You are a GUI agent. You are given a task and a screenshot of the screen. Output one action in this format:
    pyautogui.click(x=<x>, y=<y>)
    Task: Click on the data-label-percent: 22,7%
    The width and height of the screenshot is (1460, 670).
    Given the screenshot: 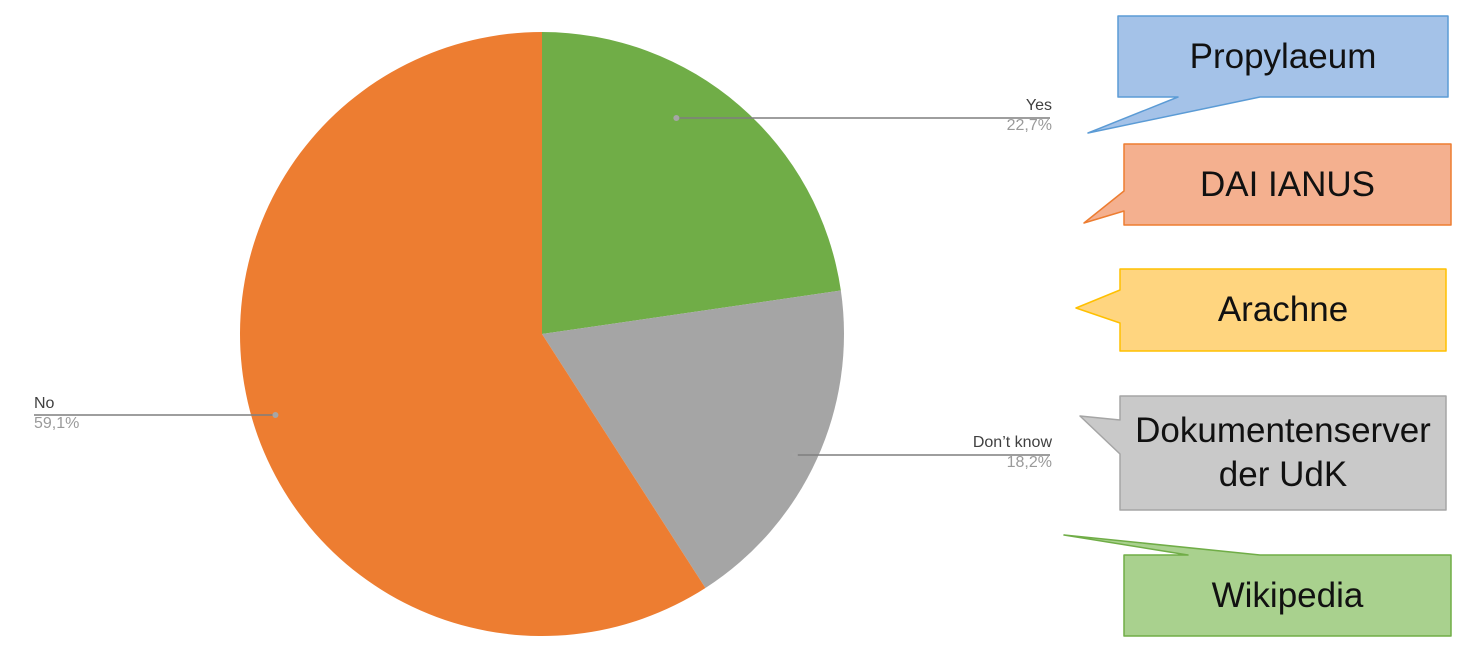 What is the action you would take?
    pyautogui.click(x=1029, y=125)
    